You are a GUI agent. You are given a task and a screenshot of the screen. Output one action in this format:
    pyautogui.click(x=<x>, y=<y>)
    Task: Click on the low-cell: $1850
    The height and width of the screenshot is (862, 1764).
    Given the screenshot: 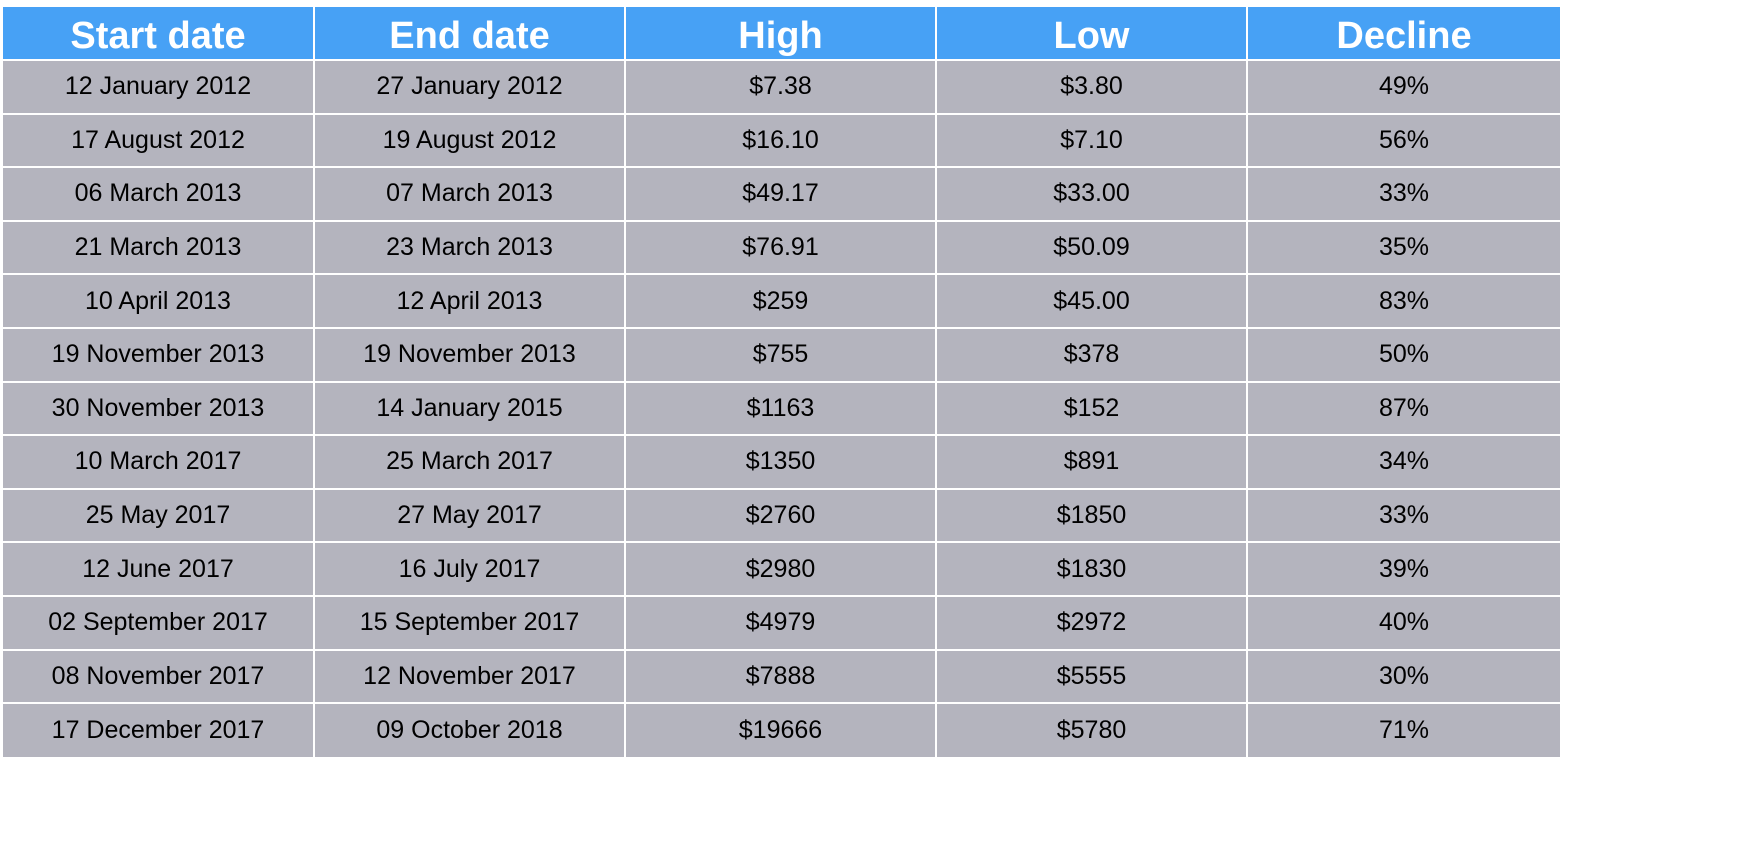 What is the action you would take?
    pyautogui.click(x=1092, y=515)
    